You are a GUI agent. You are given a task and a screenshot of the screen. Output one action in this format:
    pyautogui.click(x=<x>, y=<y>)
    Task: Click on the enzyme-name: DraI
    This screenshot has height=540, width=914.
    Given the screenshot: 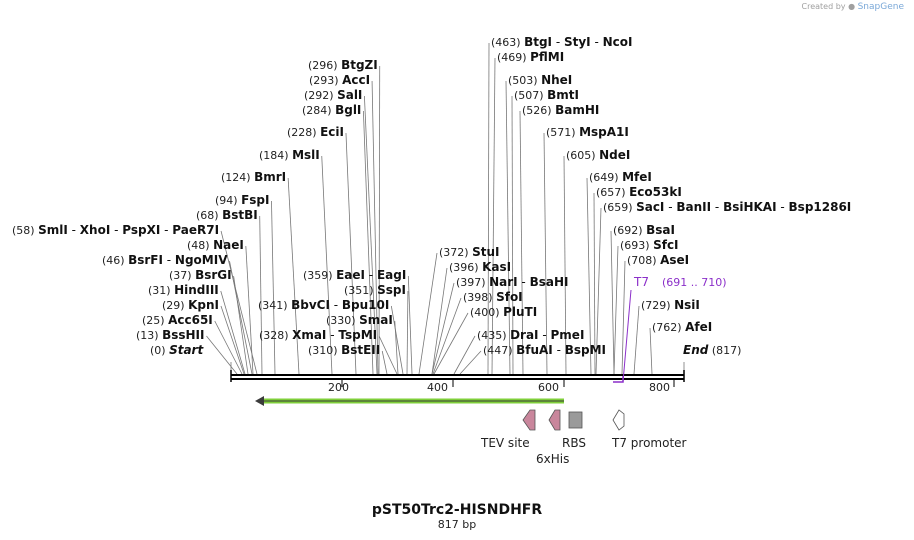 What is the action you would take?
    pyautogui.click(x=524, y=335)
    